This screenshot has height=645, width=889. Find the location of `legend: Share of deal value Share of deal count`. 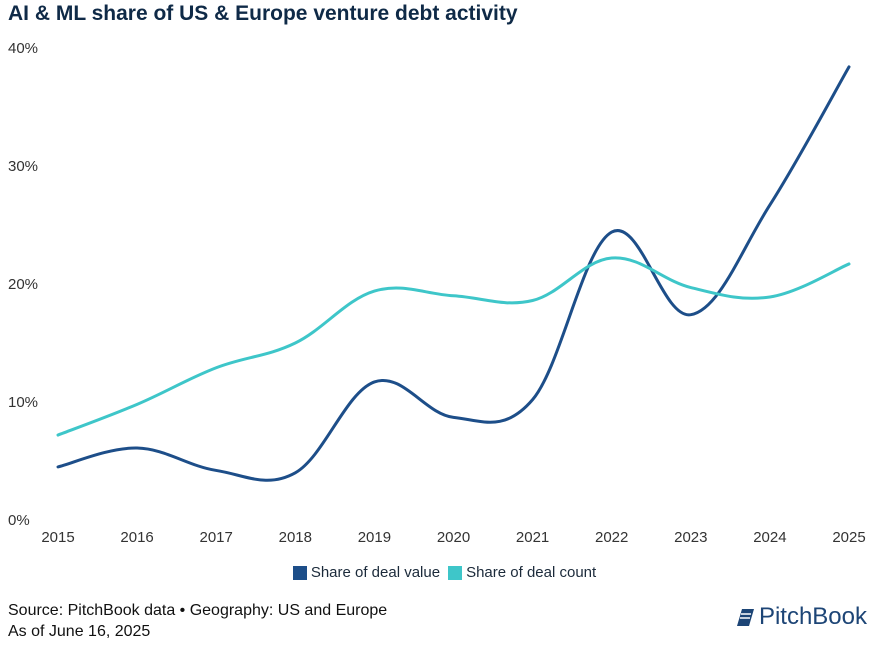

legend: Share of deal value Share of deal count is located at coordinates (444, 572).